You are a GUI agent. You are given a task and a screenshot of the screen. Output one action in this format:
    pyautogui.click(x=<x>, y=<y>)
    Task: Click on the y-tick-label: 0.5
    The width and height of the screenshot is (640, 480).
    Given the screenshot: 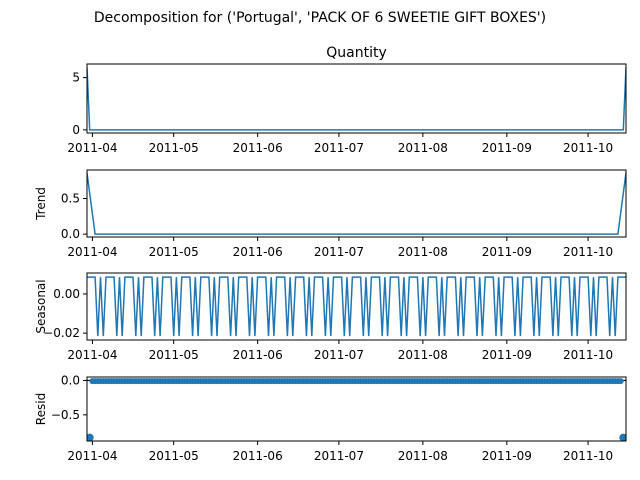 What is the action you would take?
    pyautogui.click(x=70, y=199)
    